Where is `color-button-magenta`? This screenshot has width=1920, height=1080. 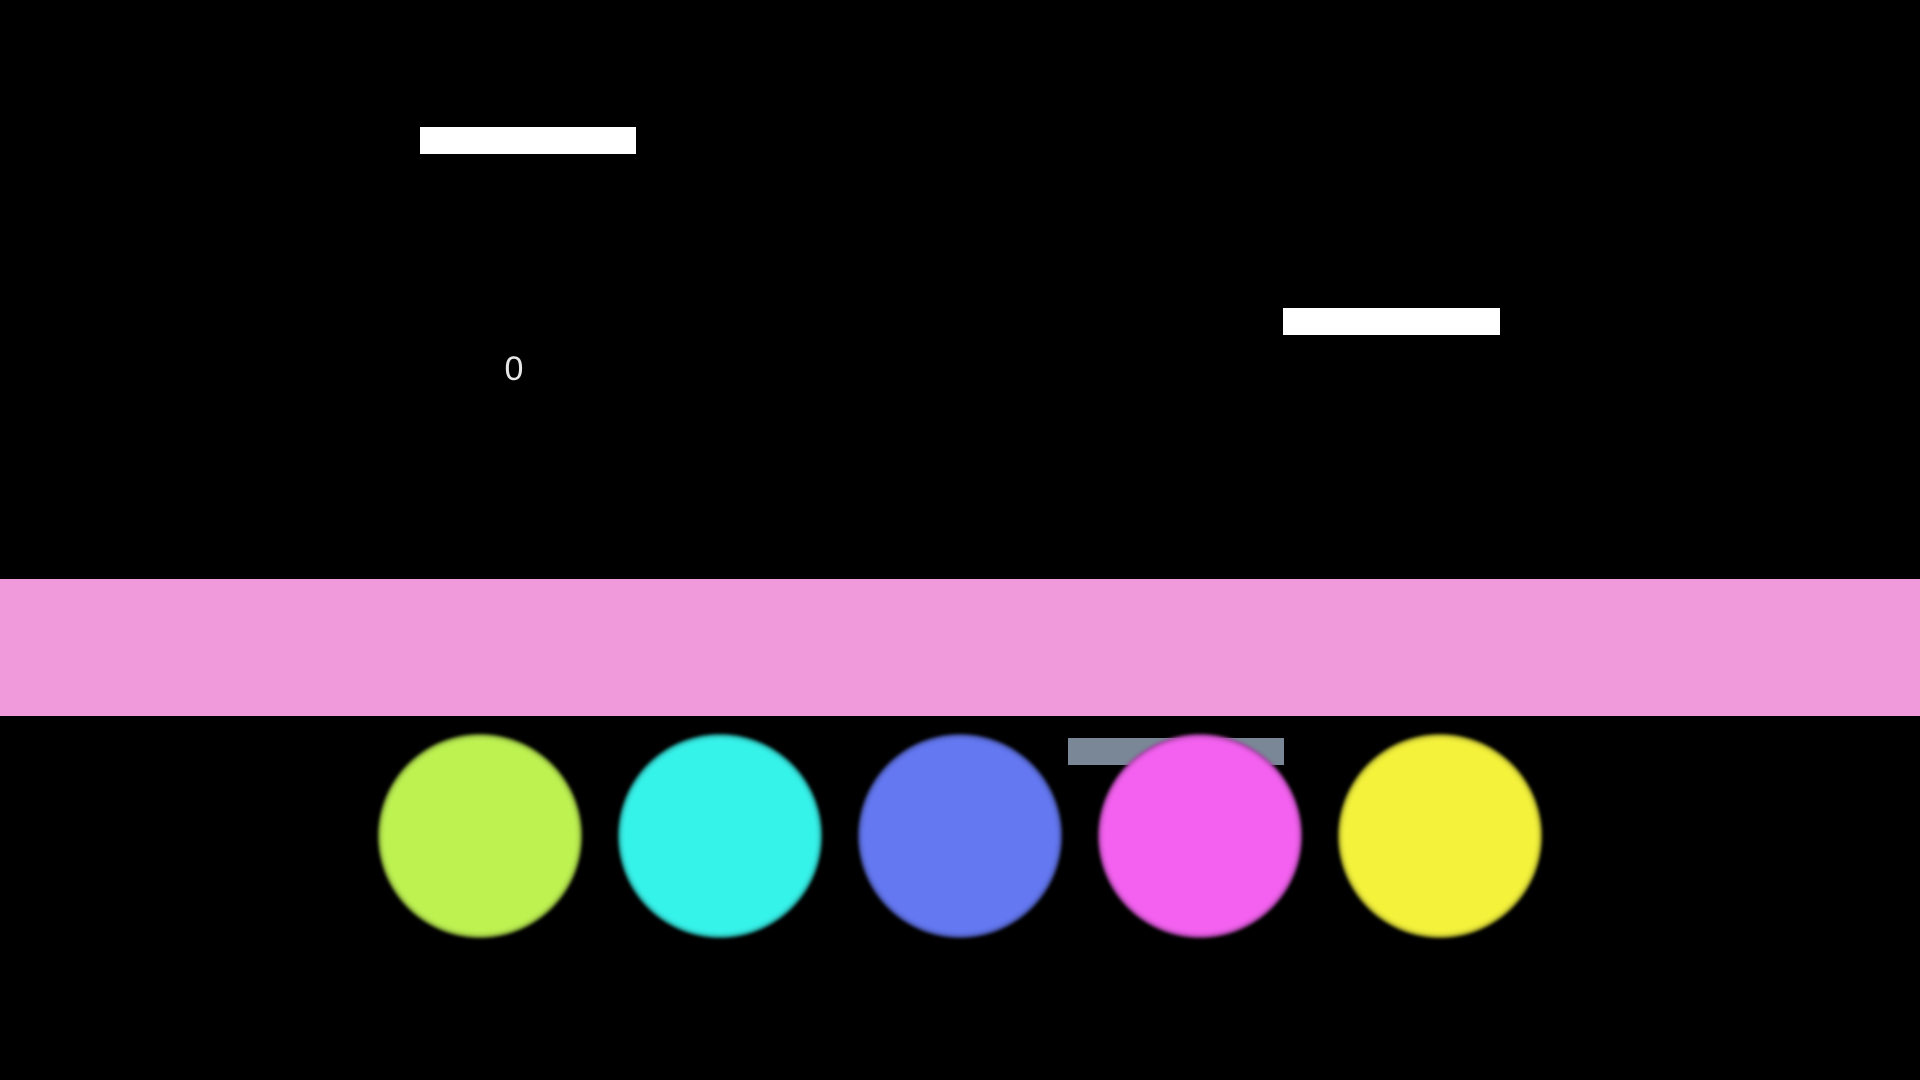 color-button-magenta is located at coordinates (1200, 836).